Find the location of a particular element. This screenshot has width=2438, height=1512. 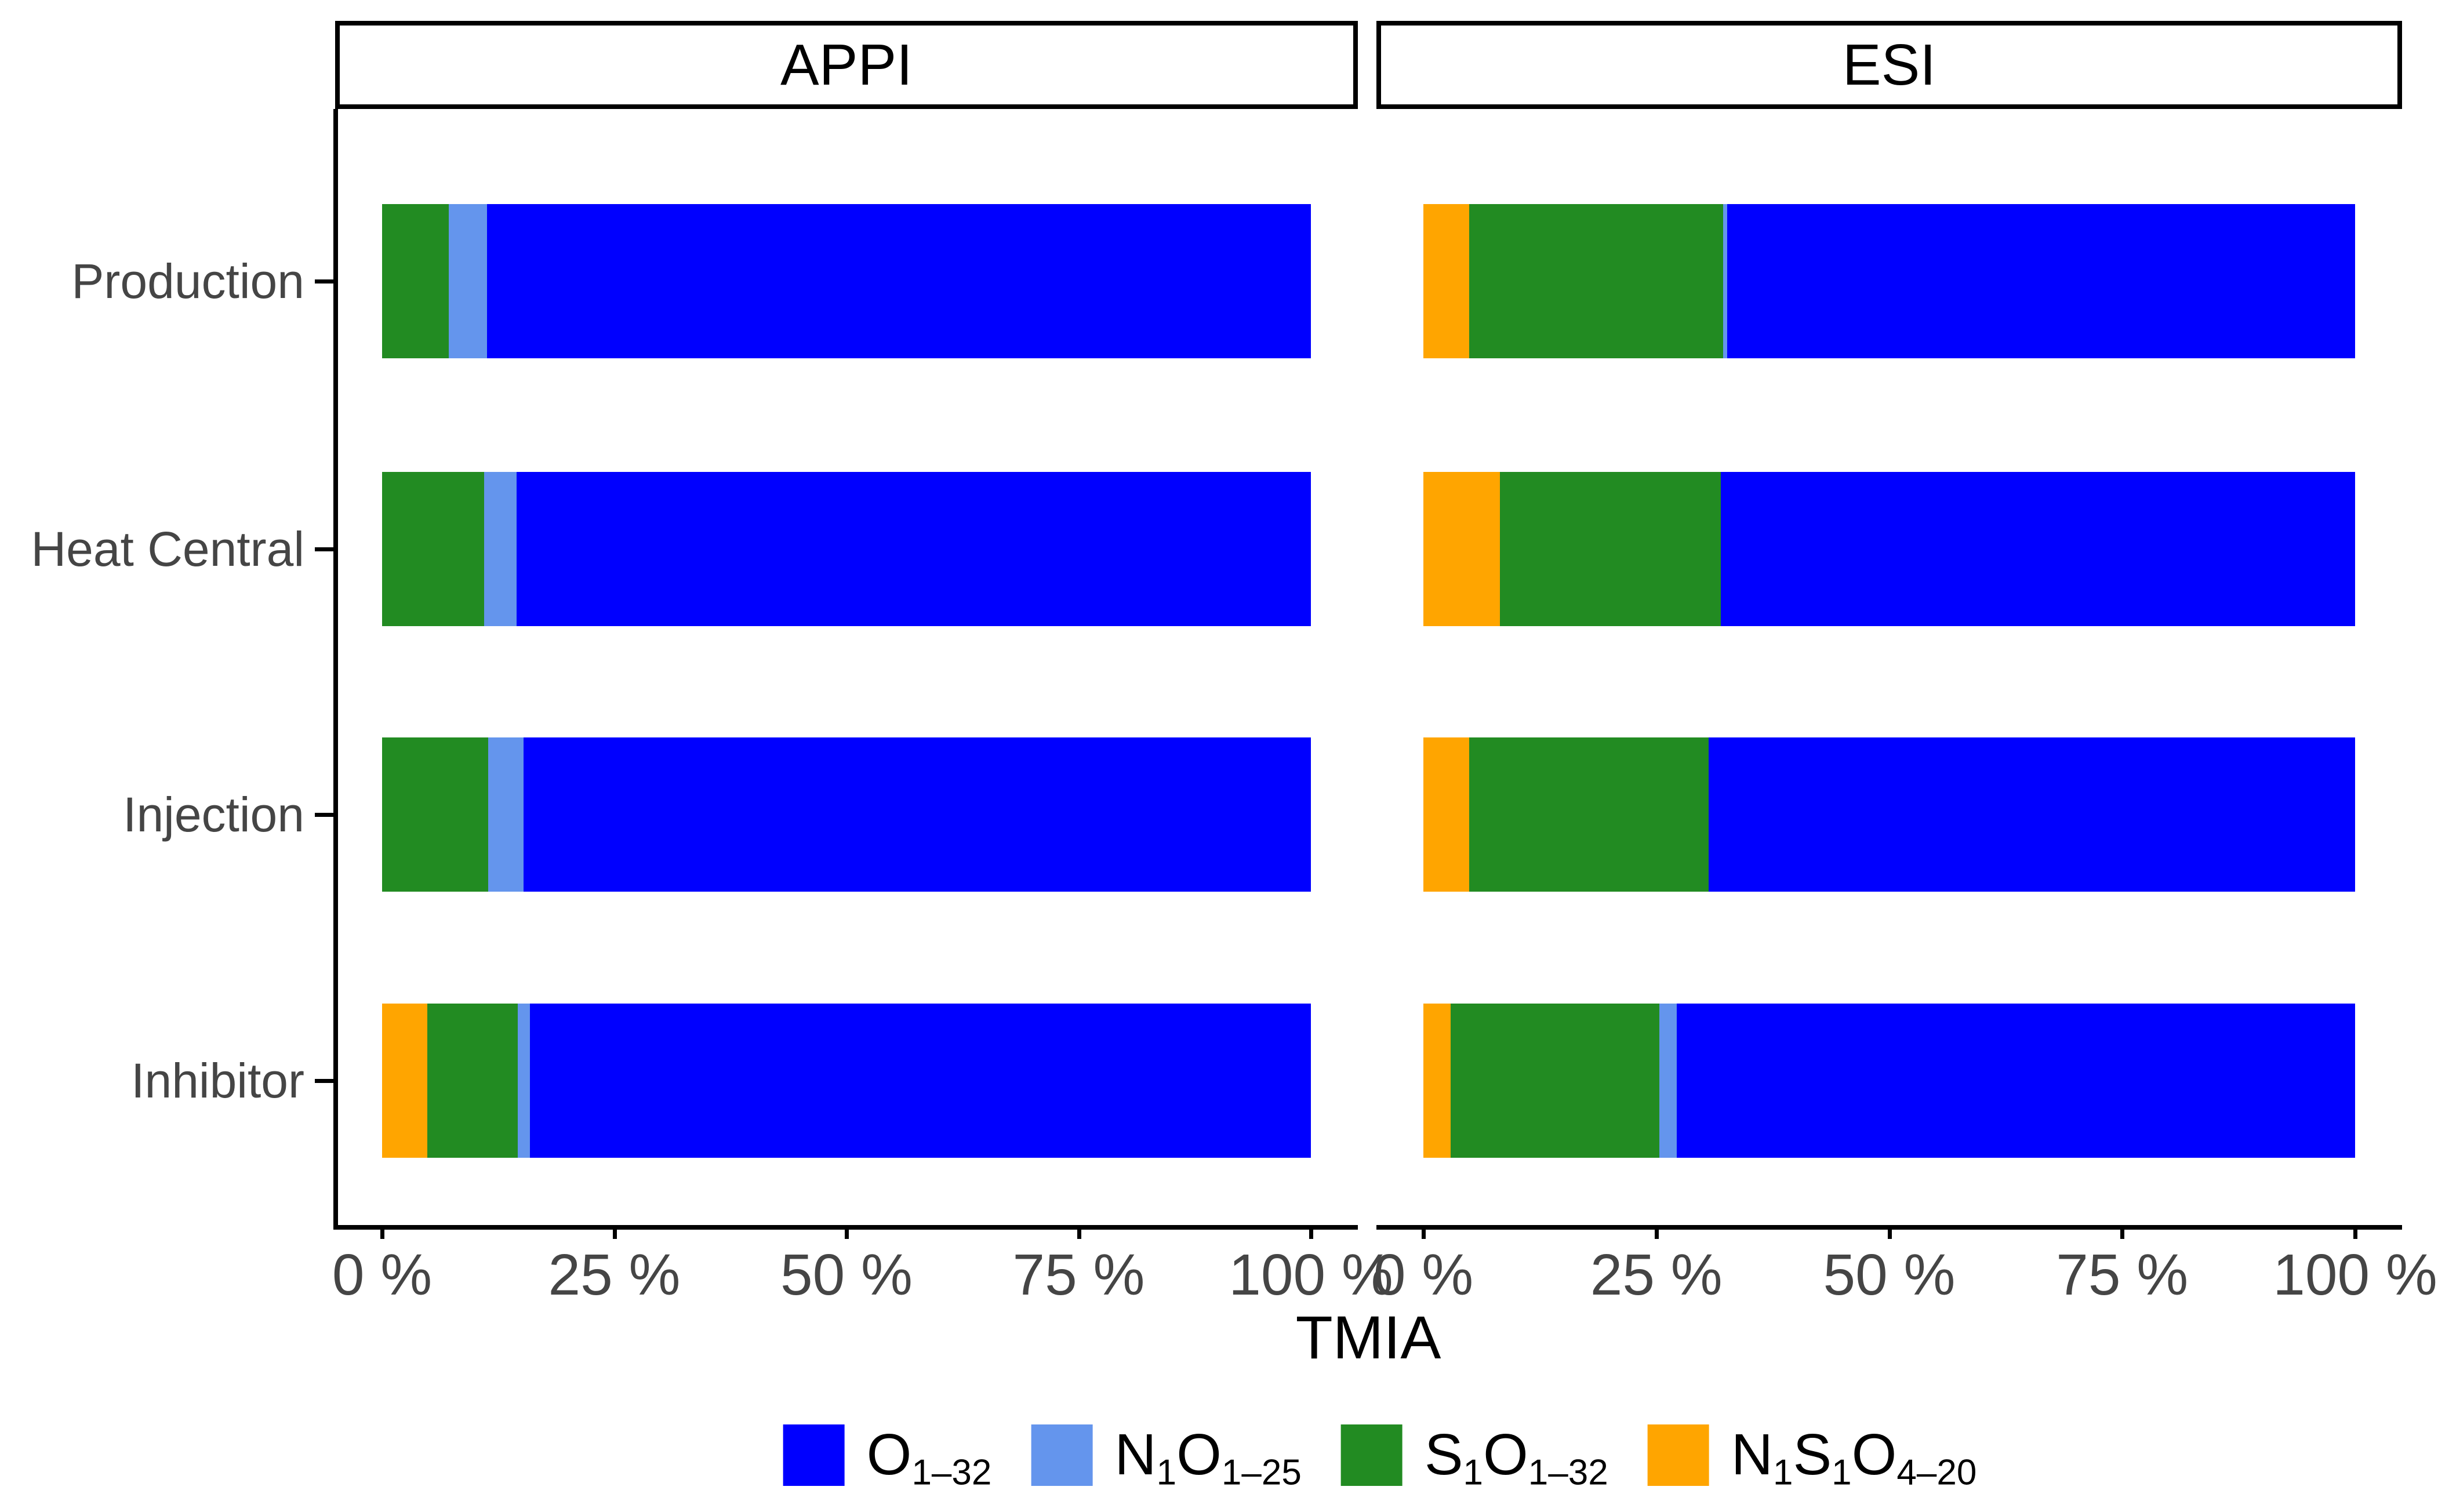

legend-label-subscript: 4–20 is located at coordinates (1936, 1472).